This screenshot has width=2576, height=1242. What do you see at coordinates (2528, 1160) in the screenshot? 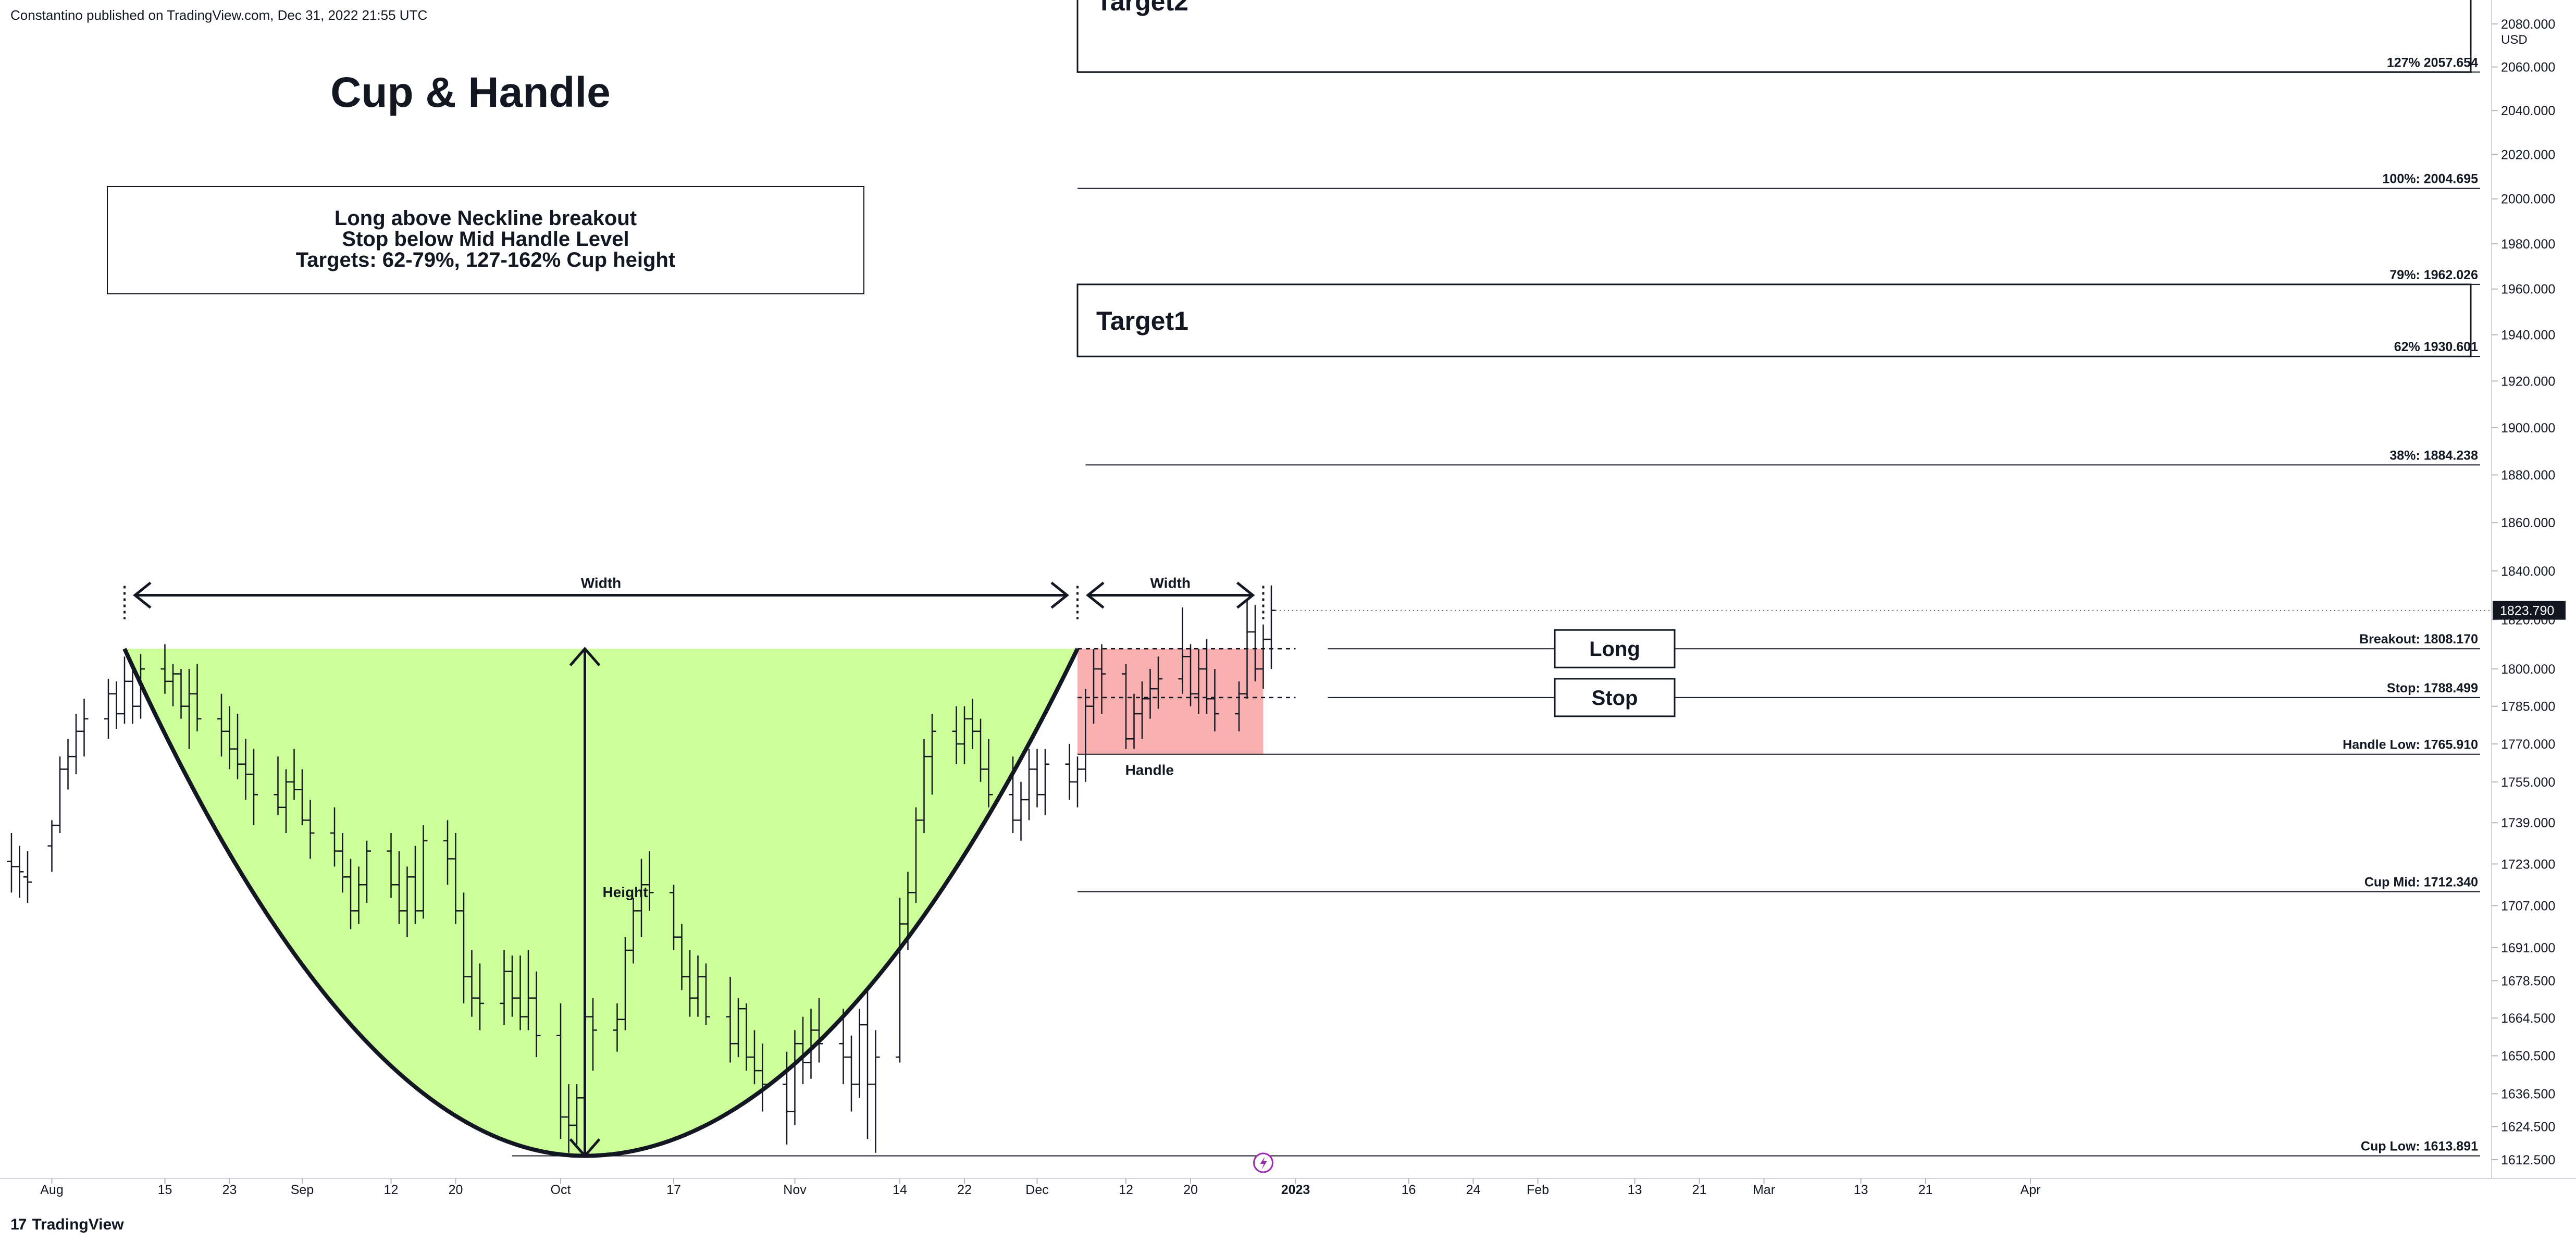
I see `y-tick-label: 1612.500` at bounding box center [2528, 1160].